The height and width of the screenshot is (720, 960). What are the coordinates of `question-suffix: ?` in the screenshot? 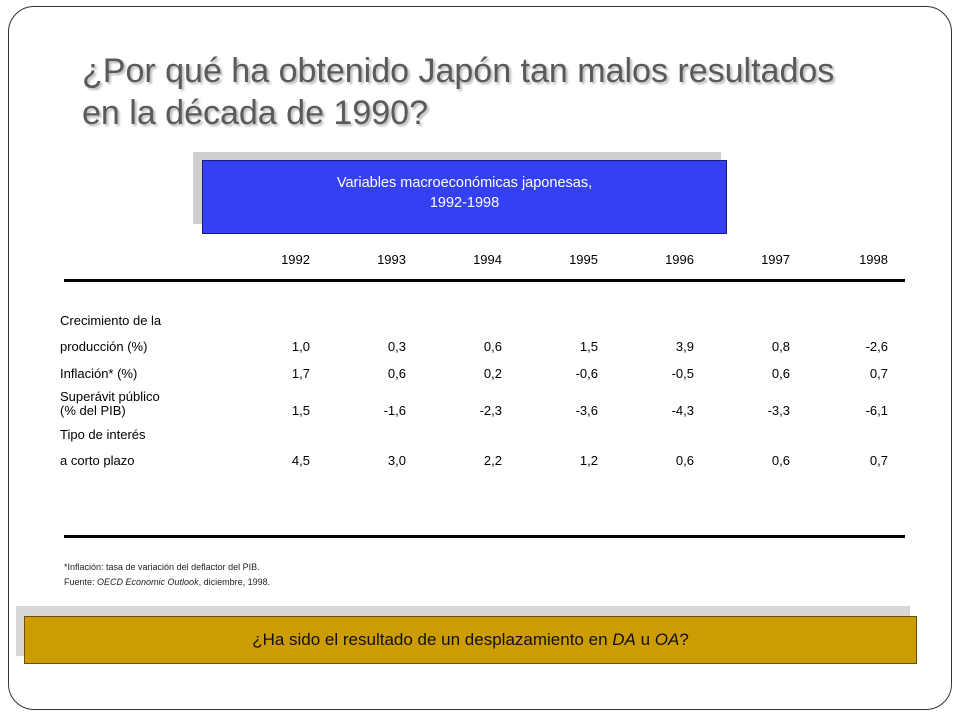 It's located at (684, 639).